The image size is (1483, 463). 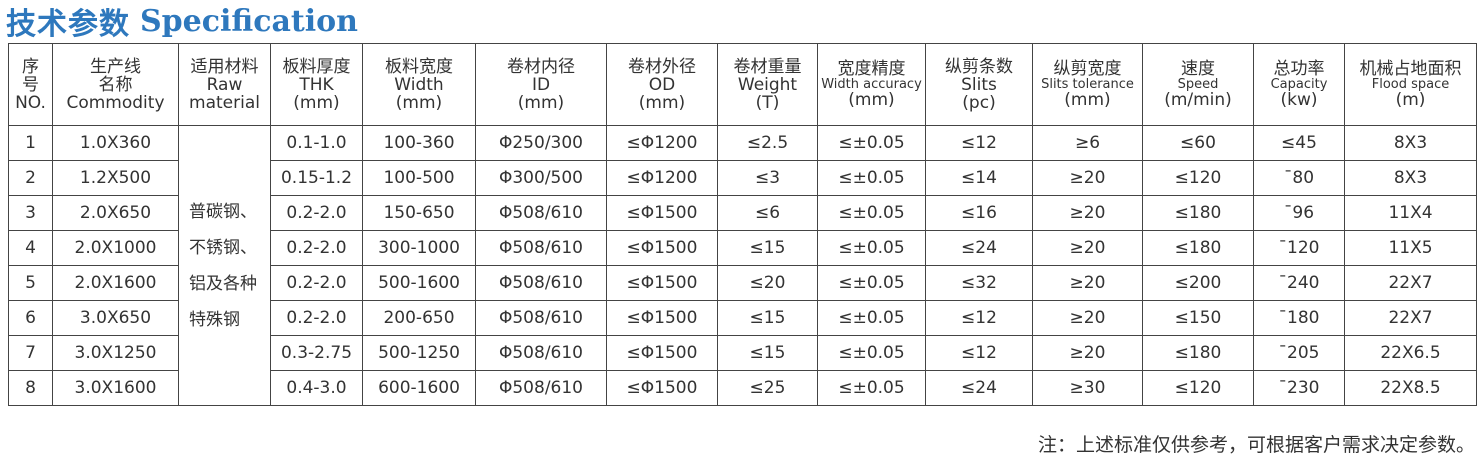 I want to click on table-cell: ¯205, so click(x=1299, y=353).